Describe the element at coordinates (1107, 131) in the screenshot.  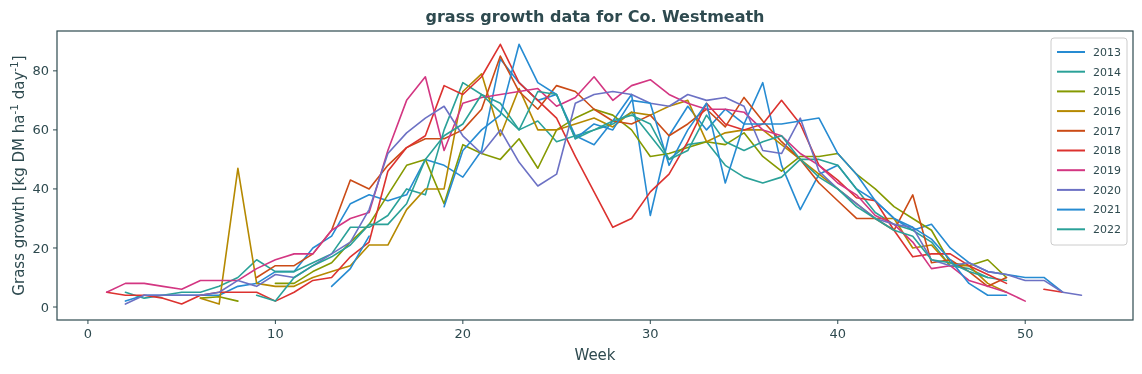
I see `legend-label: 2017` at that location.